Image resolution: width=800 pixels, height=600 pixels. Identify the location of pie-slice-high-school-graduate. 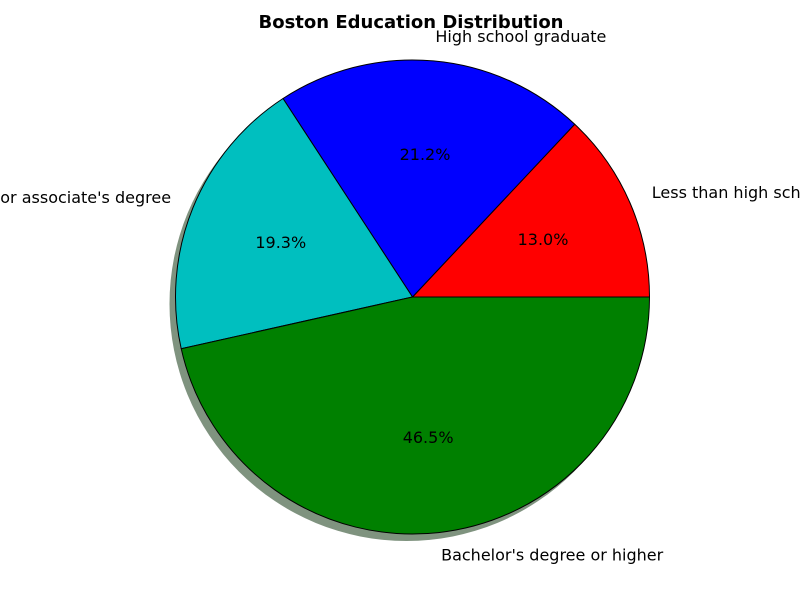
(429, 178).